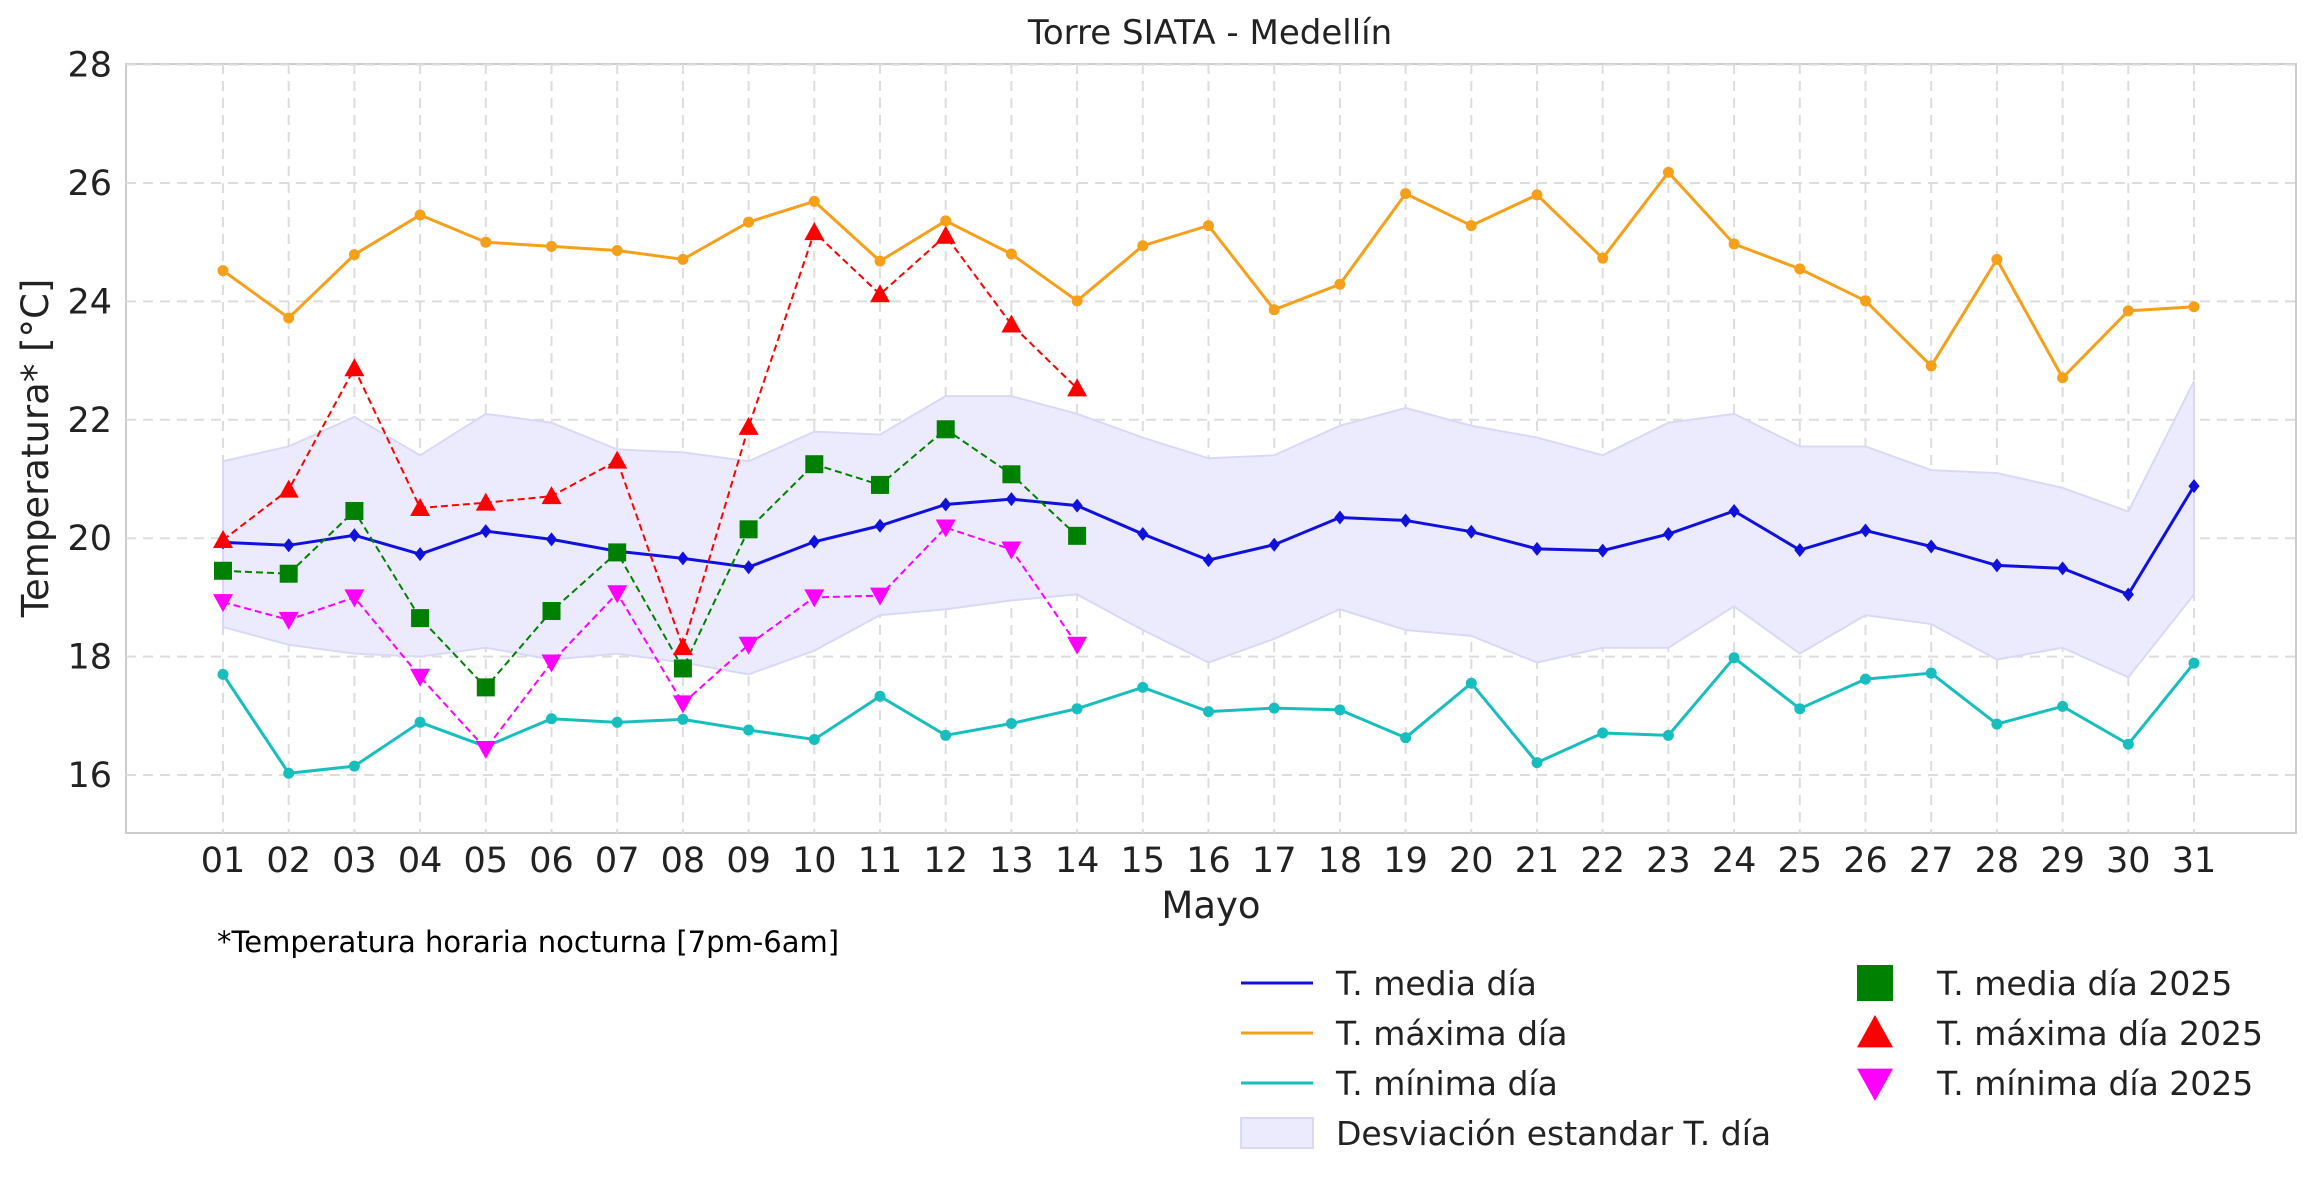 The image size is (2314, 1183). I want to click on y-tick-label: 24, so click(89, 302).